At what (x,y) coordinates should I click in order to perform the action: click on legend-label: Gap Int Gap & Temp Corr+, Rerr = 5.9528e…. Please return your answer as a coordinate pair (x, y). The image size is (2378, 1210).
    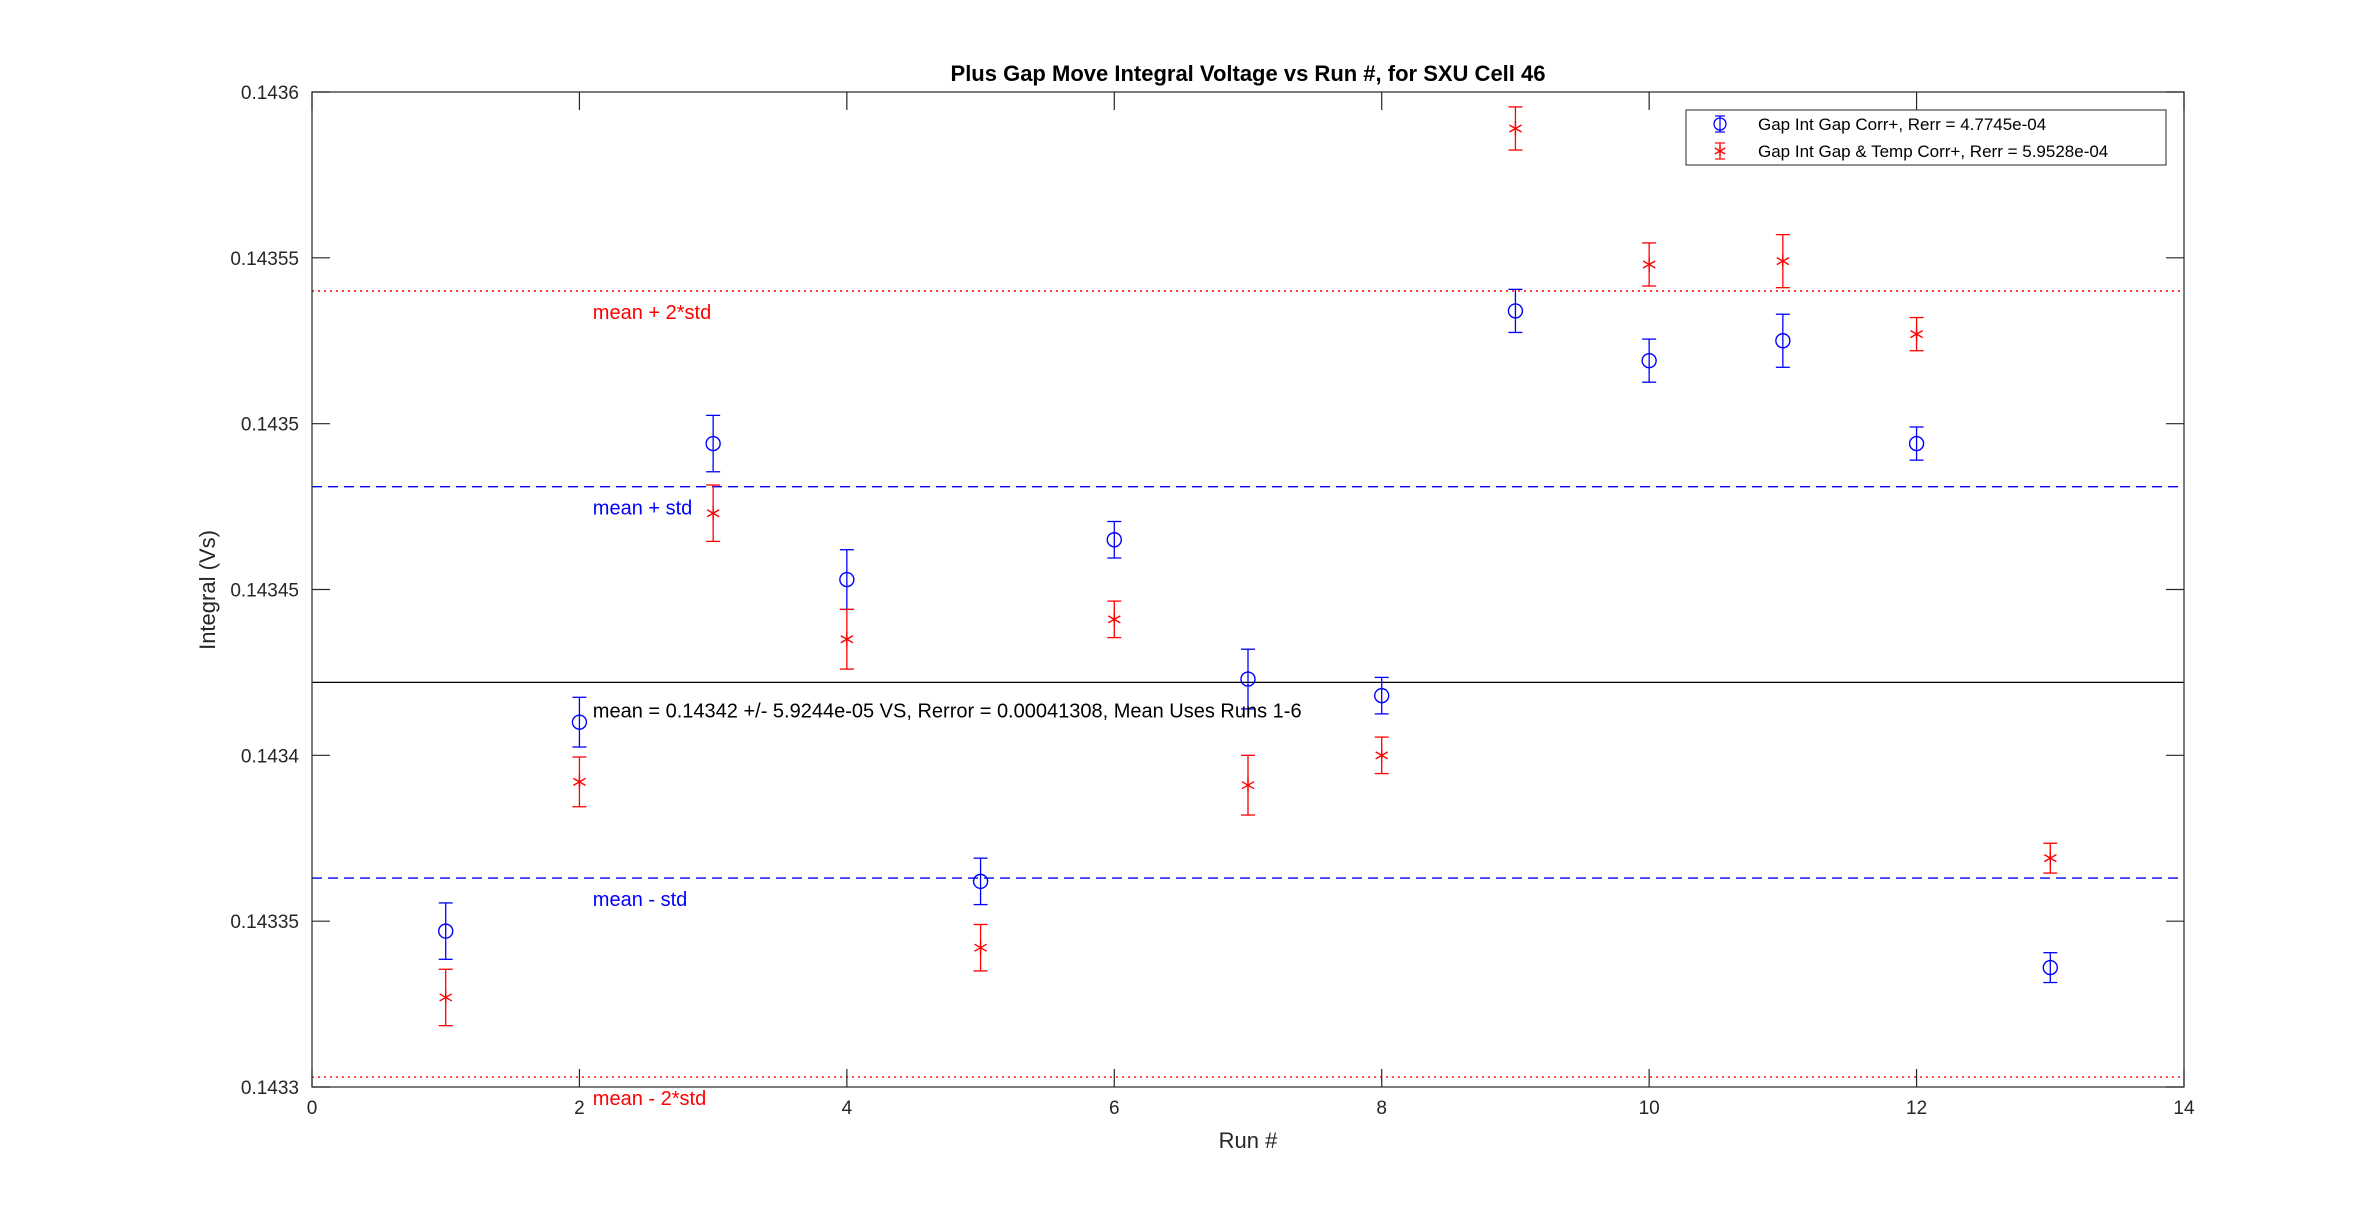
    Looking at the image, I should click on (1933, 151).